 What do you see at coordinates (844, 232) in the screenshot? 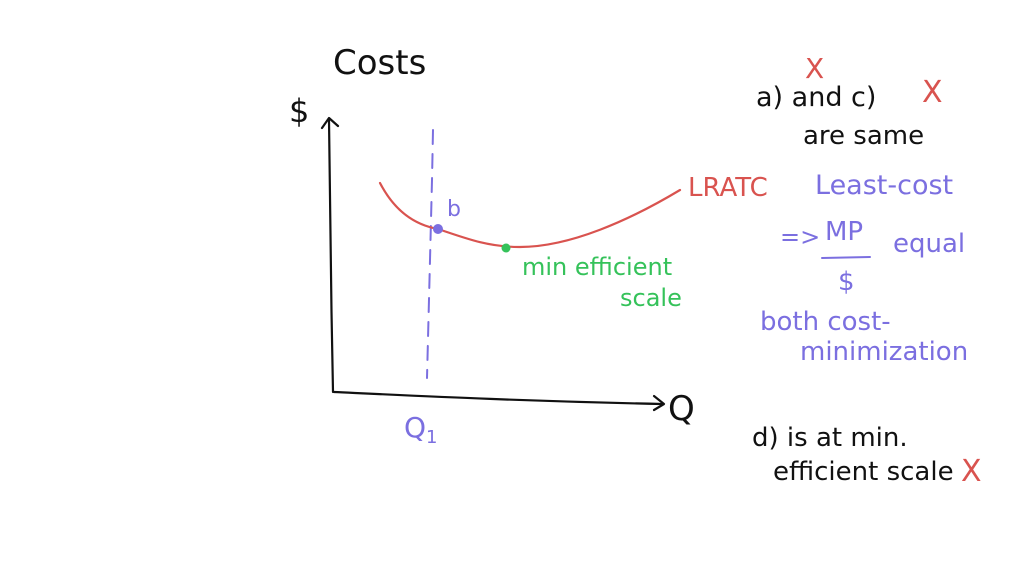
I see `note-mp: MP` at bounding box center [844, 232].